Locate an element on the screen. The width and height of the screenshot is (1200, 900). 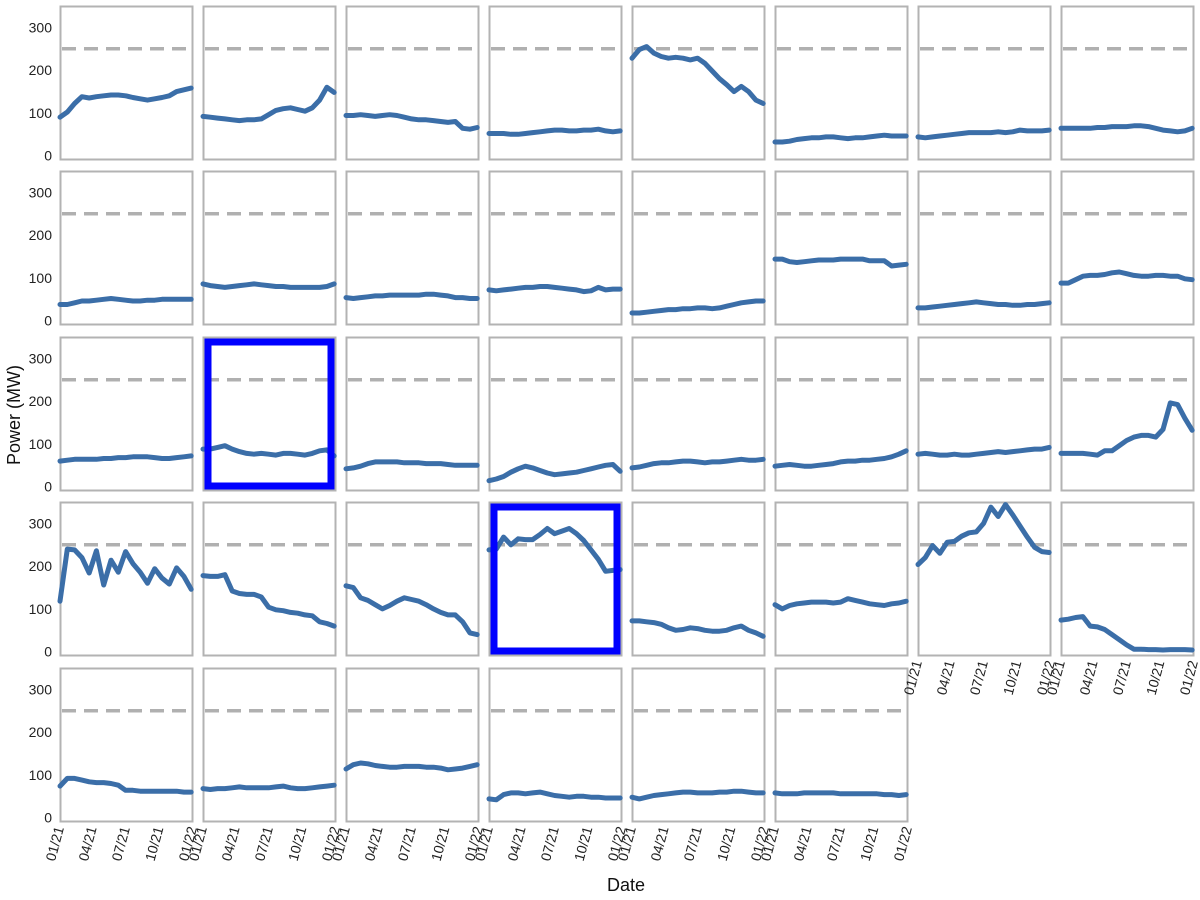
x-axis-title: Date is located at coordinates (626, 885).